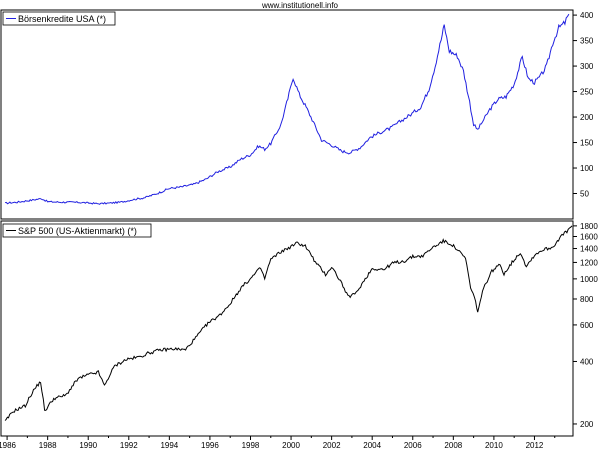 This screenshot has width=600, height=450. What do you see at coordinates (129, 445) in the screenshot?
I see `x-tick-label: 1992` at bounding box center [129, 445].